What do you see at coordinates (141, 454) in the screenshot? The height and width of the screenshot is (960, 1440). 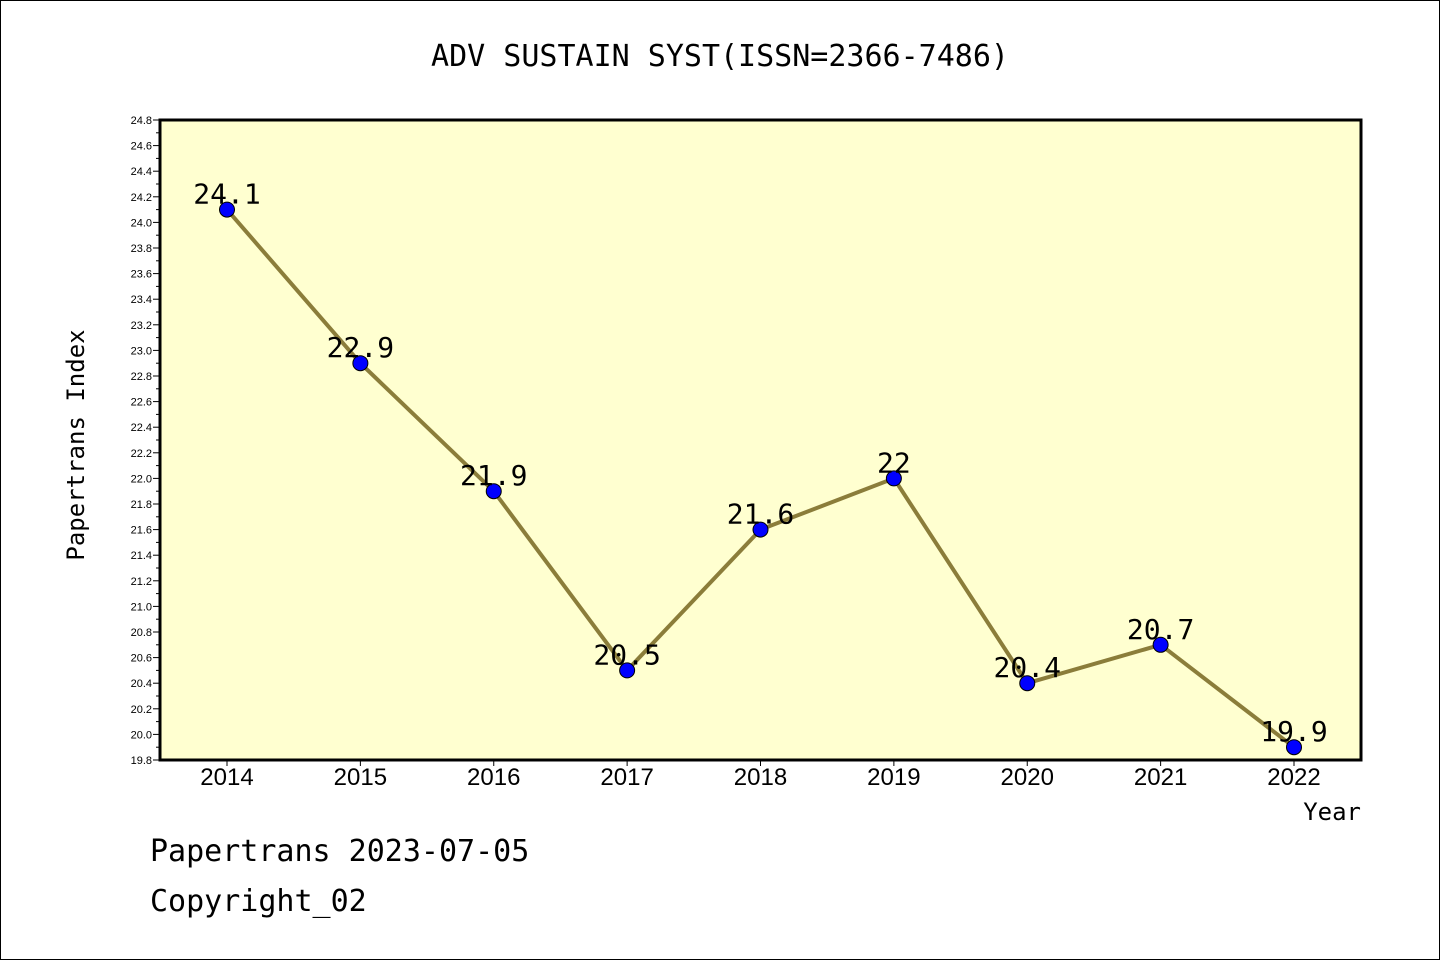 I see `y-tick-label: 22.2` at bounding box center [141, 454].